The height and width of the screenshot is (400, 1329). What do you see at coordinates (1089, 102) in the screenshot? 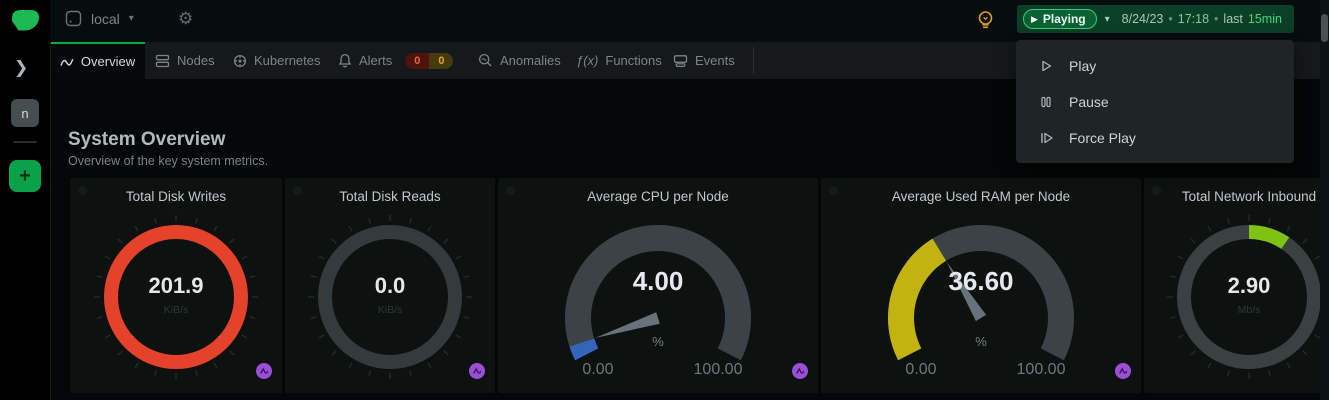
I see `menu-item-label: Pause` at bounding box center [1089, 102].